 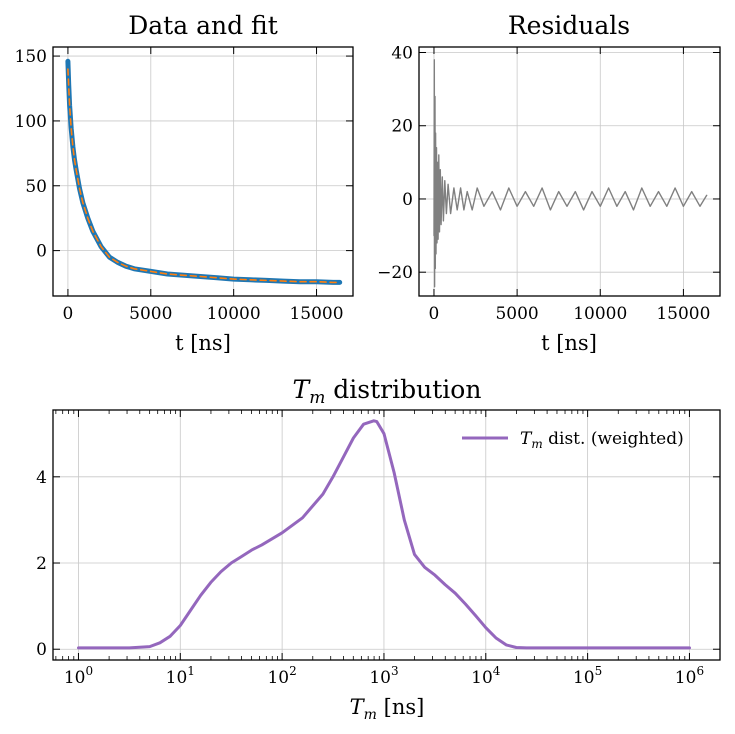 I want to click on tick-exponent: 1, so click(x=191, y=671).